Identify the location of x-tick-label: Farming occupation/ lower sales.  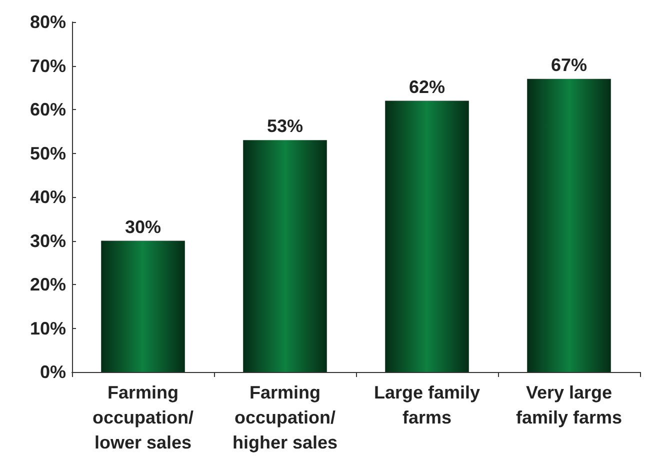
(143, 417).